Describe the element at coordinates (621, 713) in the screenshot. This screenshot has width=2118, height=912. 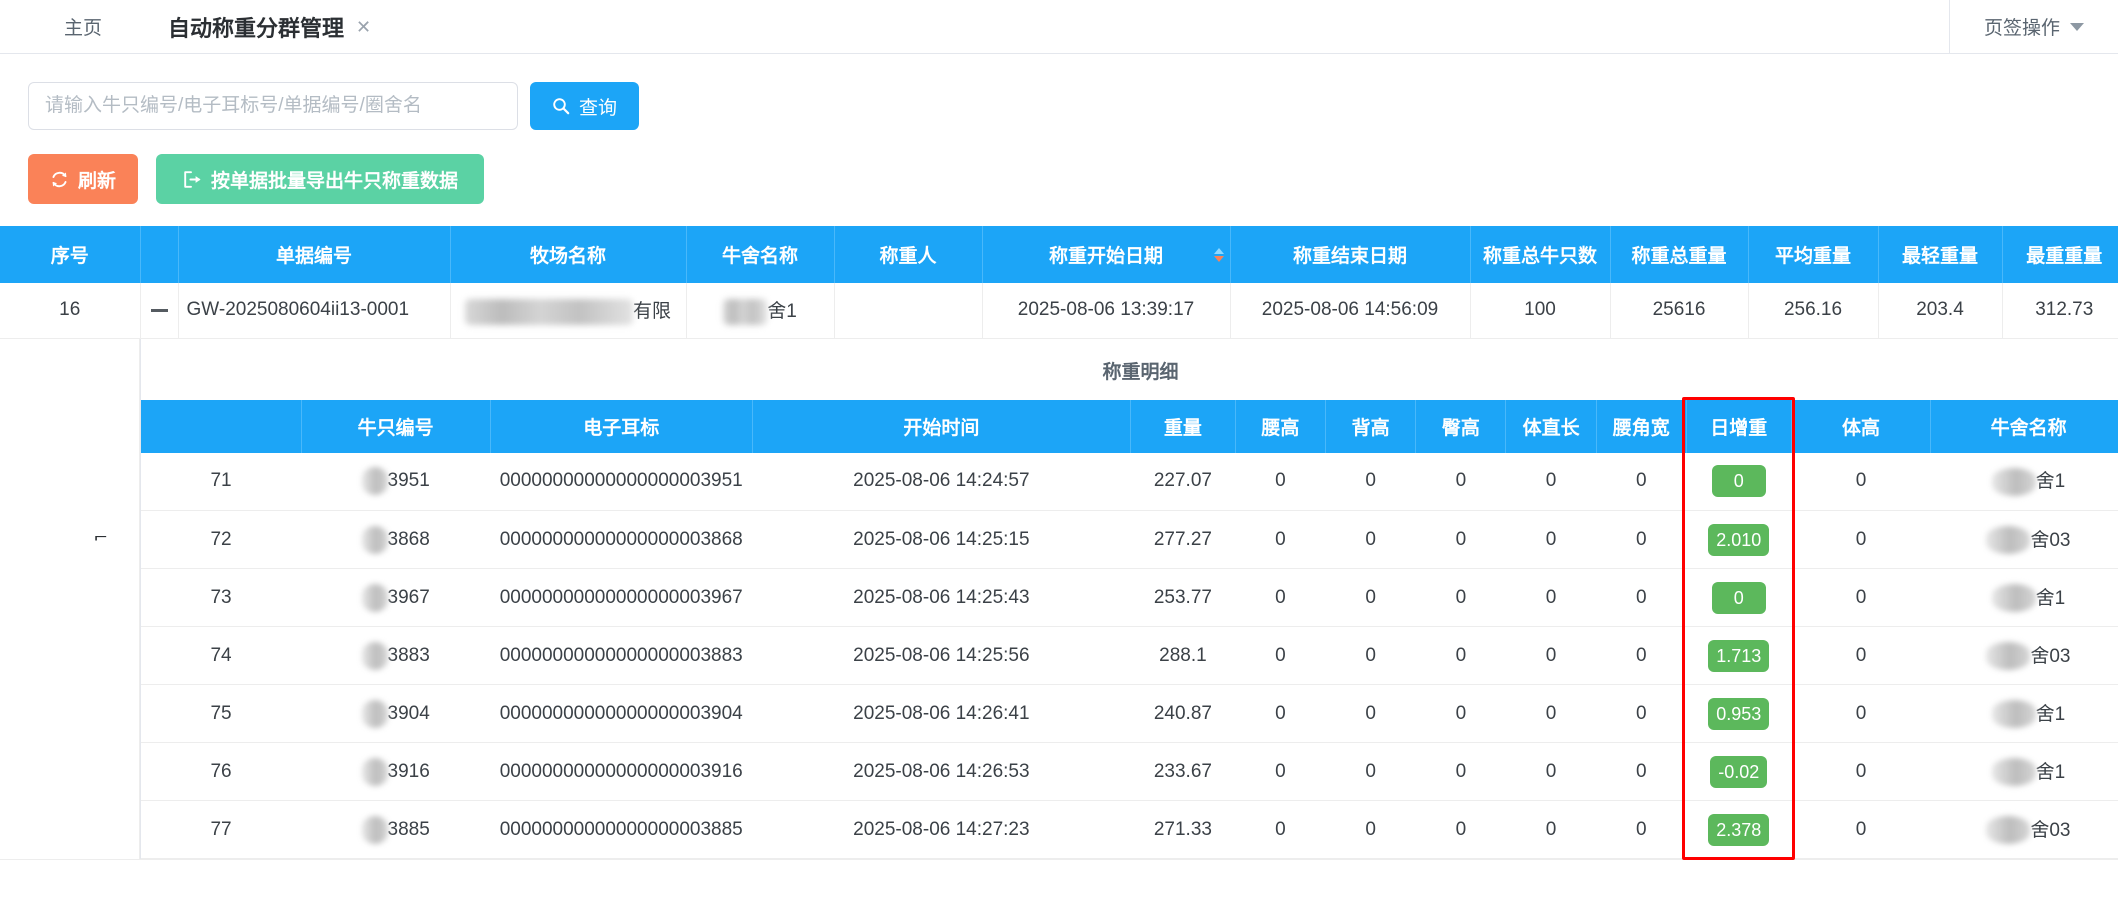
I see `cell-ear-tag: 00000000000000000003904` at that location.